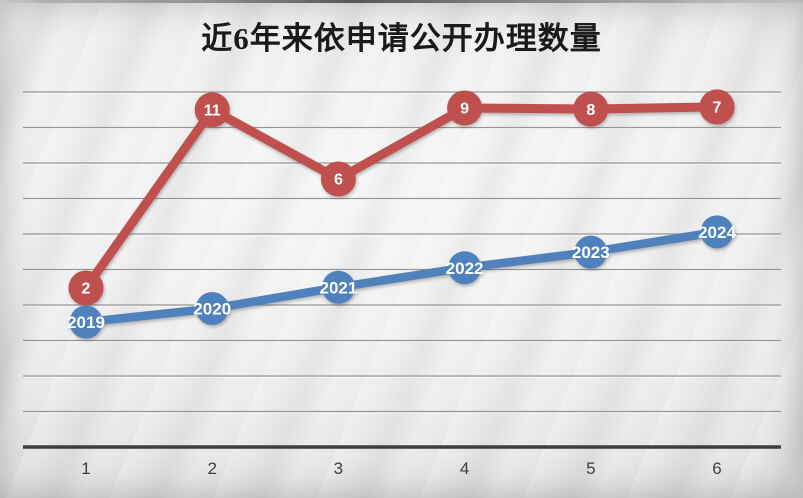  I want to click on data-point-label: 11, so click(212, 111).